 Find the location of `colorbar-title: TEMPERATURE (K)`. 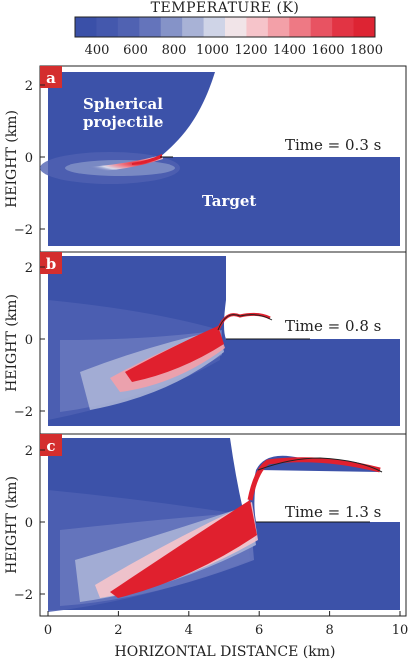

colorbar-title: TEMPERATURE (K) is located at coordinates (225, 8).